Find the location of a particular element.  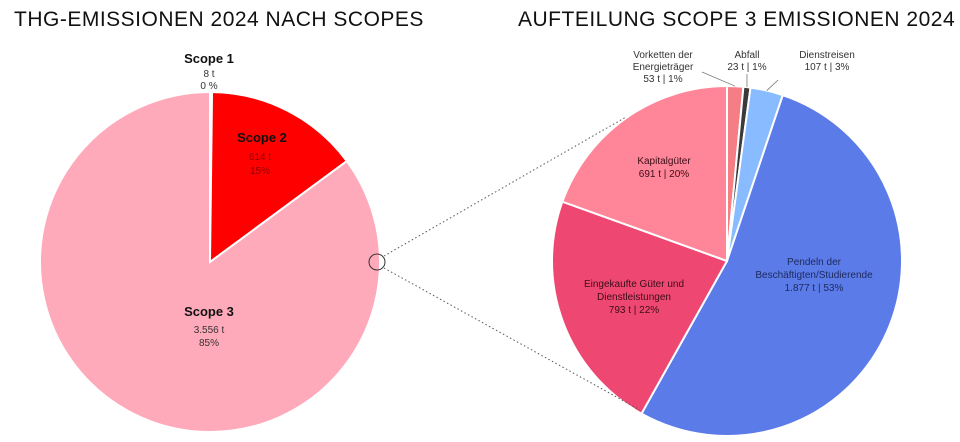

label-scope-3-value: 3.556 t is located at coordinates (209, 330).